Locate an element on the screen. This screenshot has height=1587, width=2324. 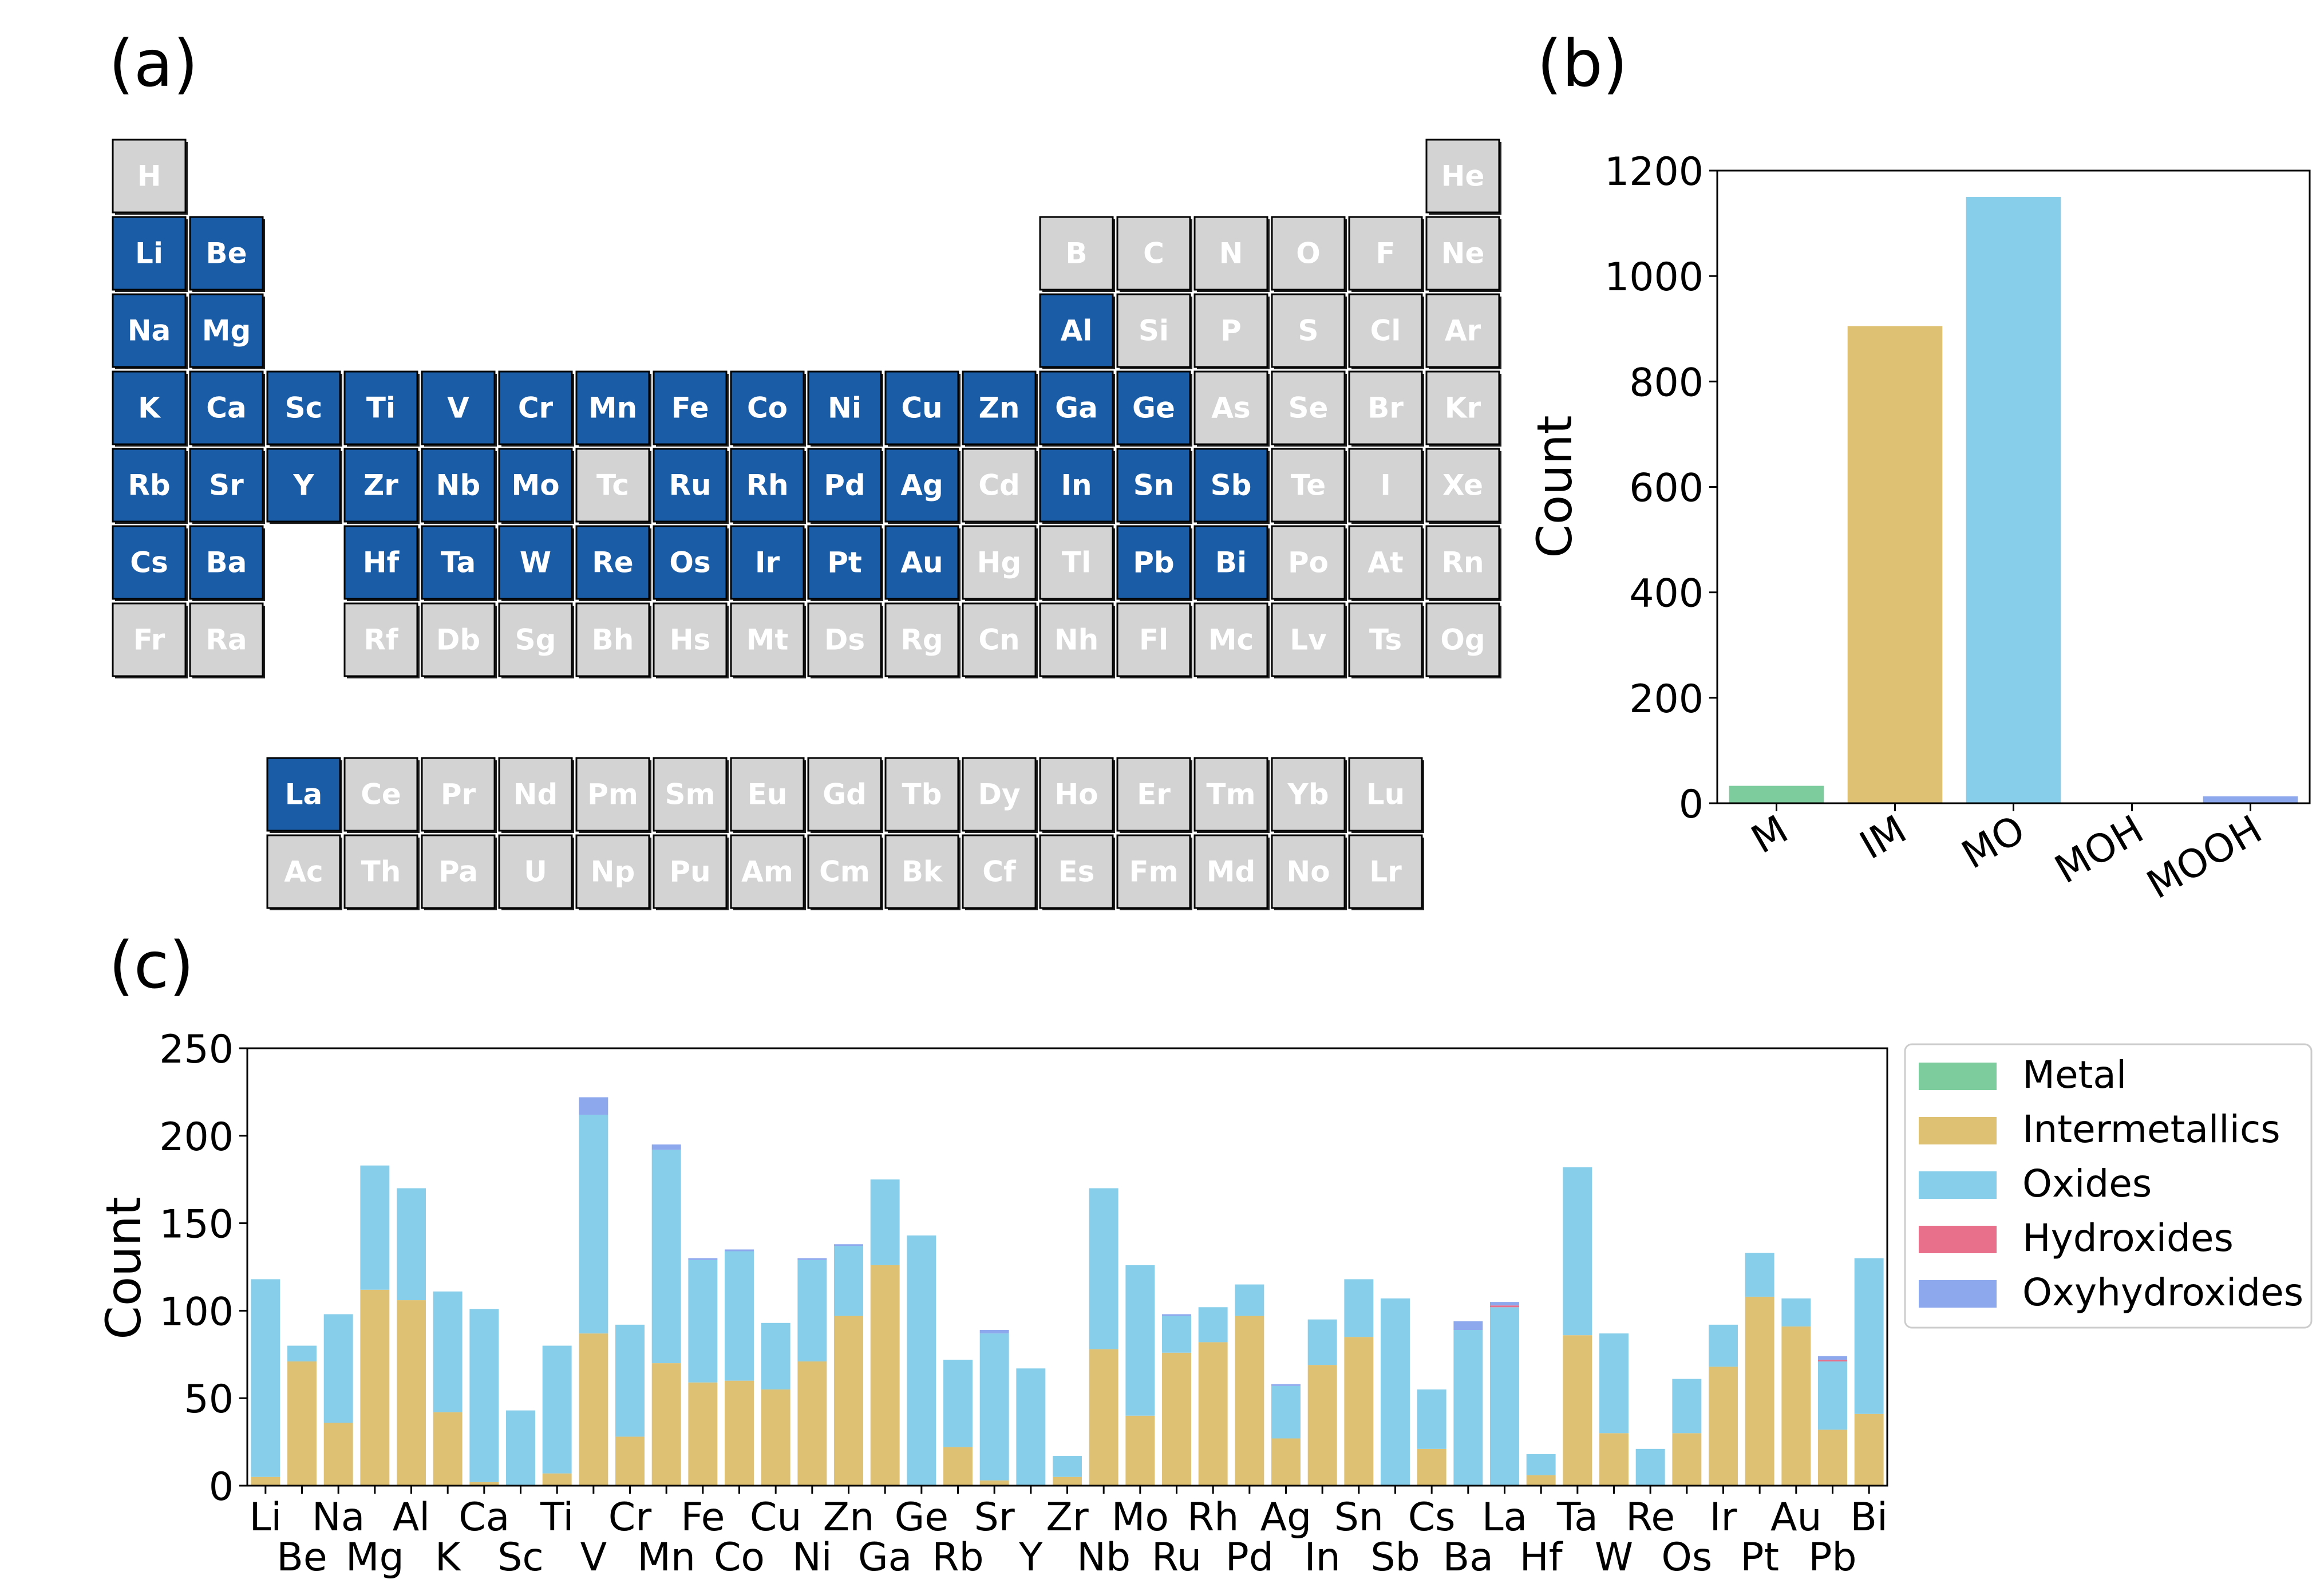
bar-mo is located at coordinates (2014, 500).